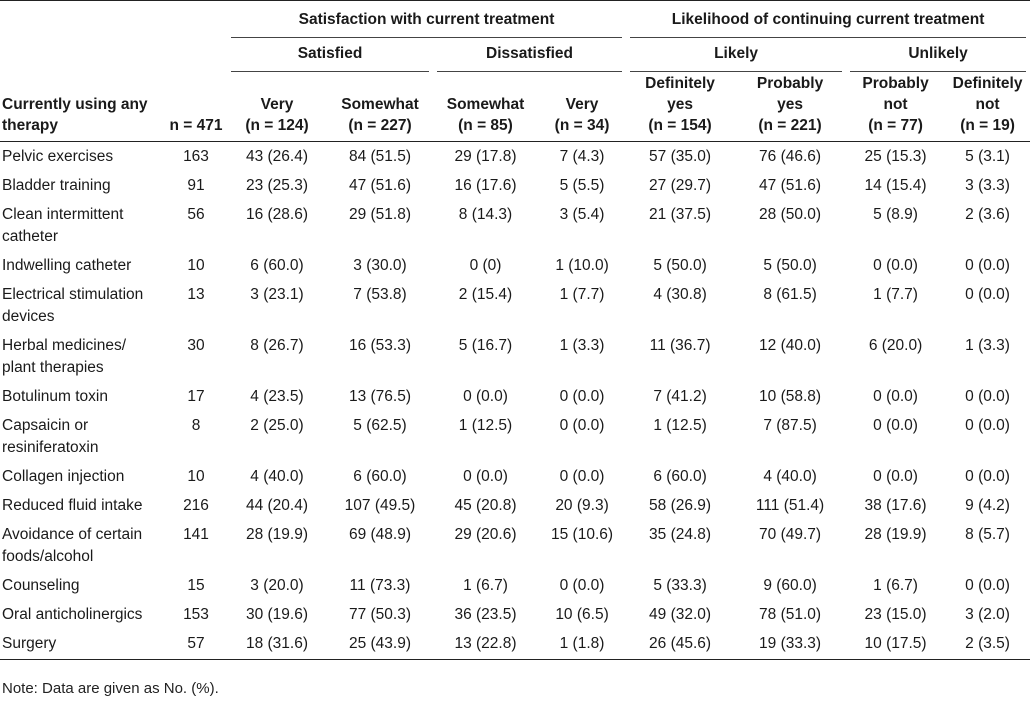  I want to click on n-cell: 153, so click(196, 614).